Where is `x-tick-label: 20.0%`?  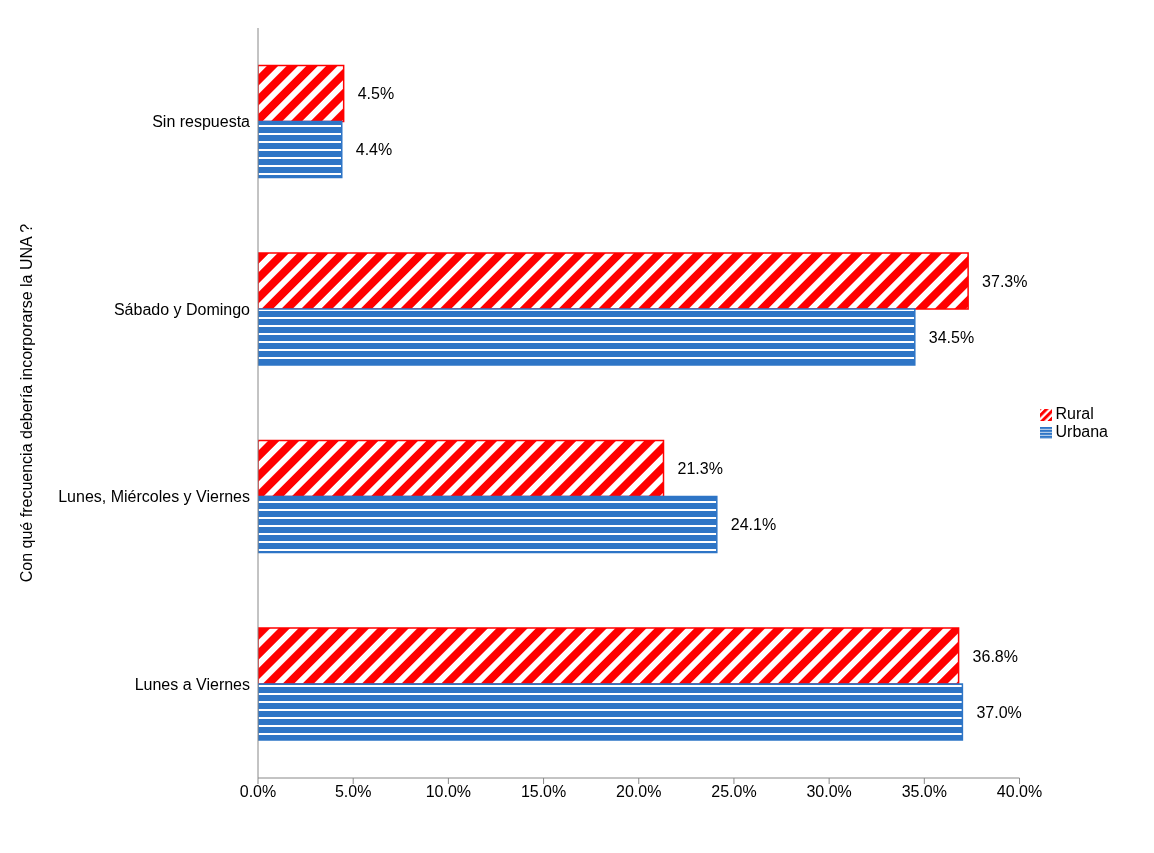 x-tick-label: 20.0% is located at coordinates (639, 792).